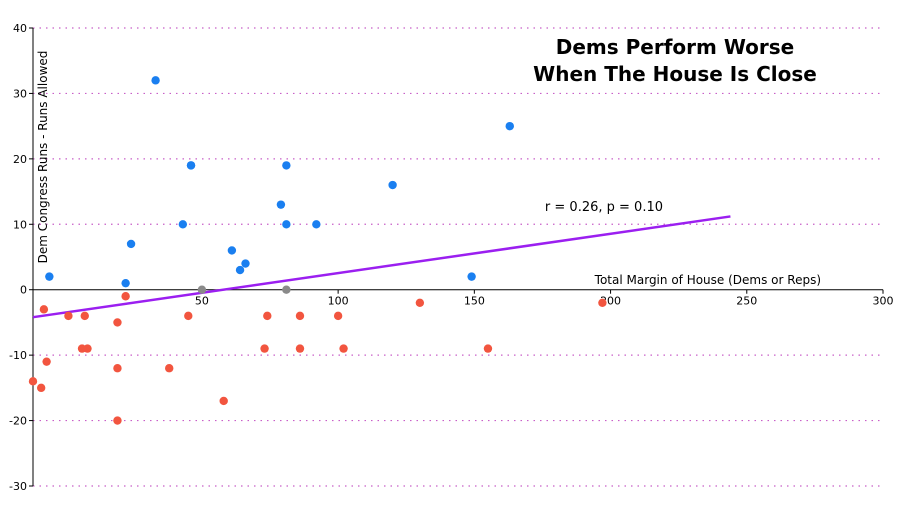 Image resolution: width=900 pixels, height=506 pixels. What do you see at coordinates (675, 47) in the screenshot?
I see `chart-title-line-1: Dems Perform Worse` at bounding box center [675, 47].